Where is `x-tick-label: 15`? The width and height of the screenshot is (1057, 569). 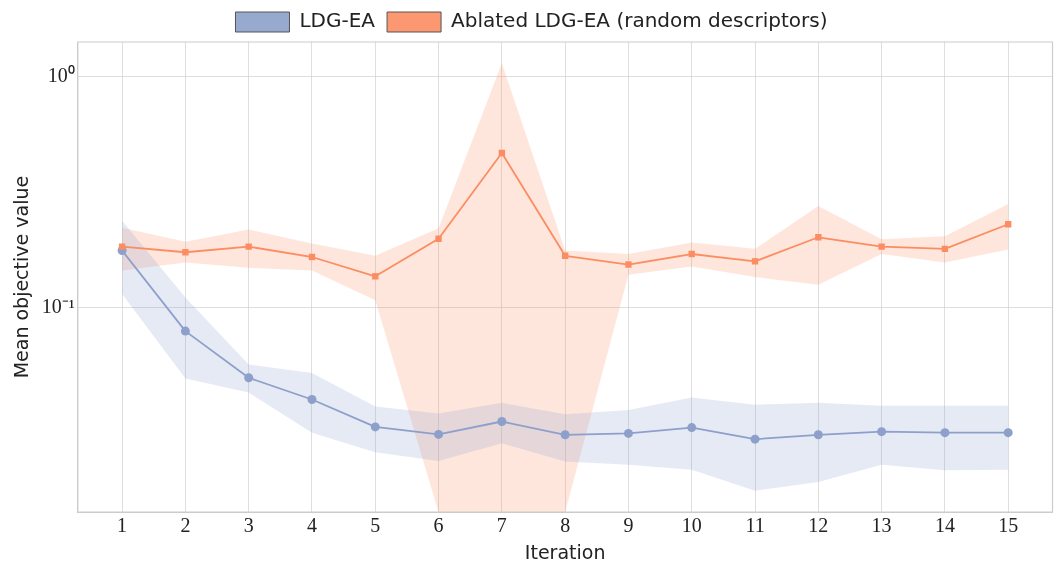
x-tick-label: 15 is located at coordinates (1008, 525).